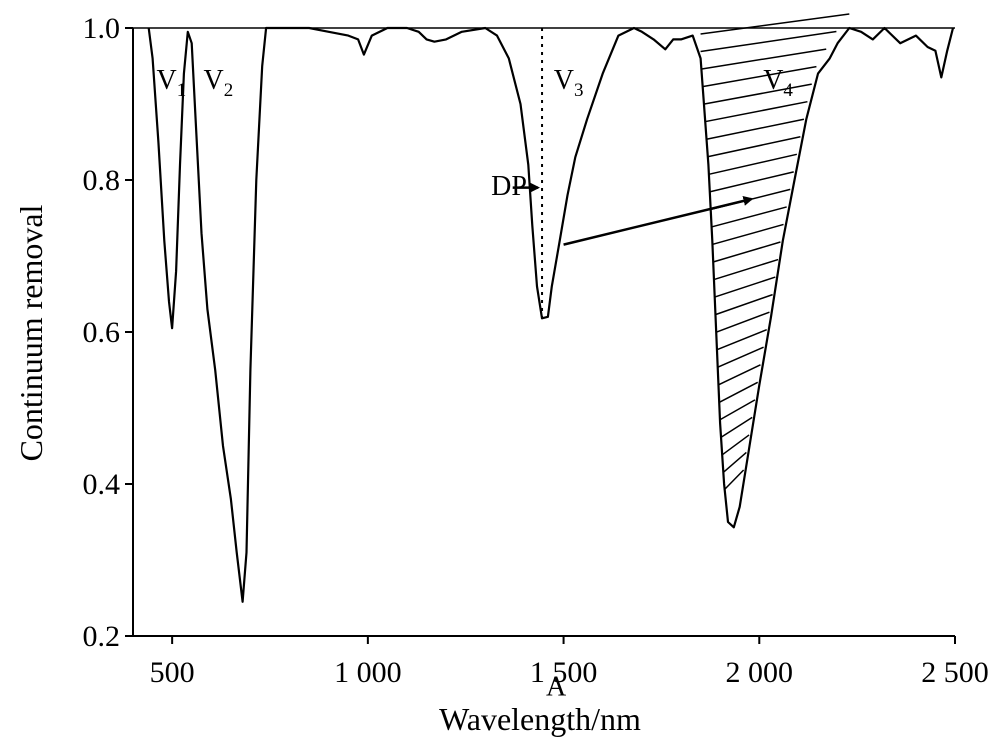  What do you see at coordinates (102, 28) in the screenshot?
I see `y-tick-label: 1.0` at bounding box center [102, 28].